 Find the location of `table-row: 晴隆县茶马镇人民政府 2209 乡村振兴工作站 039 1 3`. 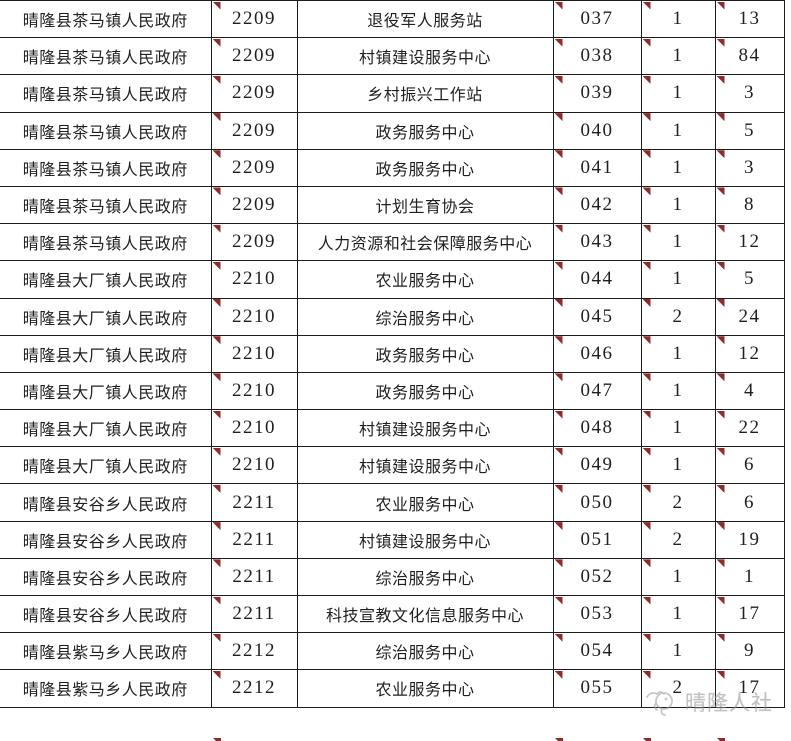

table-row: 晴隆县茶马镇人民政府 2209 乡村振兴工作站 039 1 3 is located at coordinates (392, 93).